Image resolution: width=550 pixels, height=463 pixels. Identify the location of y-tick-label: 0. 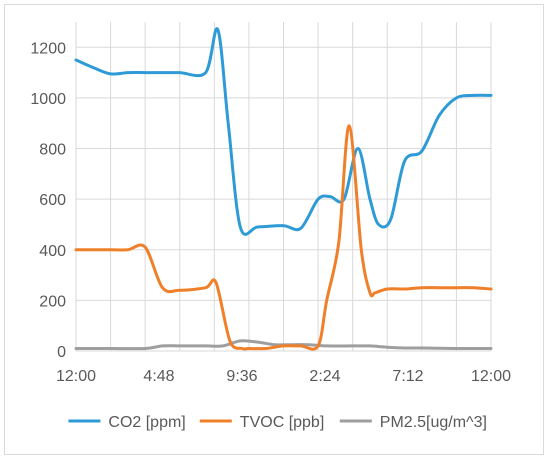
(61, 352).